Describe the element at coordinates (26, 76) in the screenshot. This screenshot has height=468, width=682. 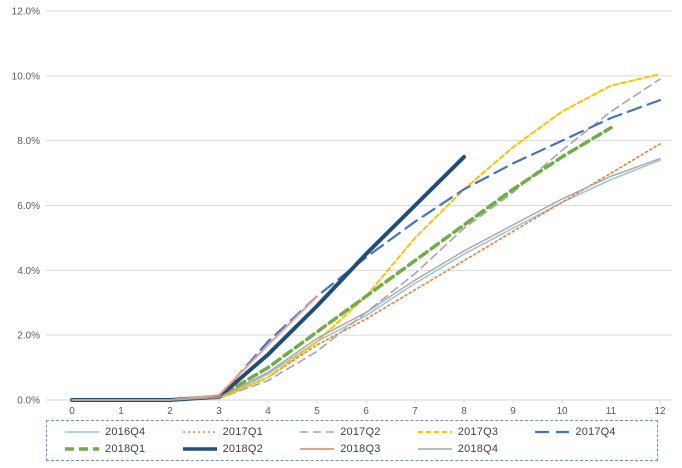
I see `y-axis-tick-label: 10.0%` at that location.